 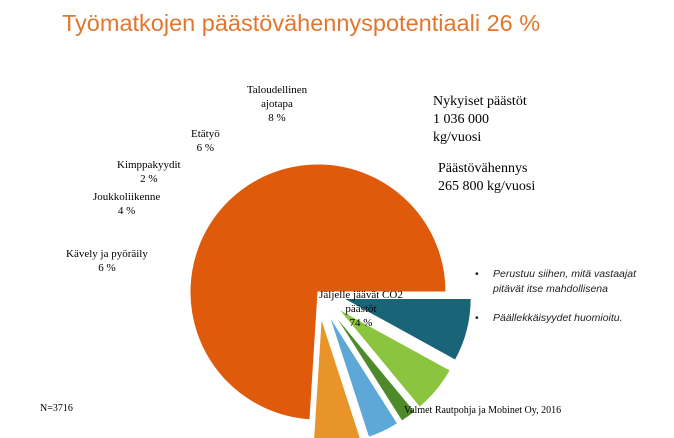 What do you see at coordinates (205, 134) in the screenshot?
I see `slice-name: Etätyö` at bounding box center [205, 134].